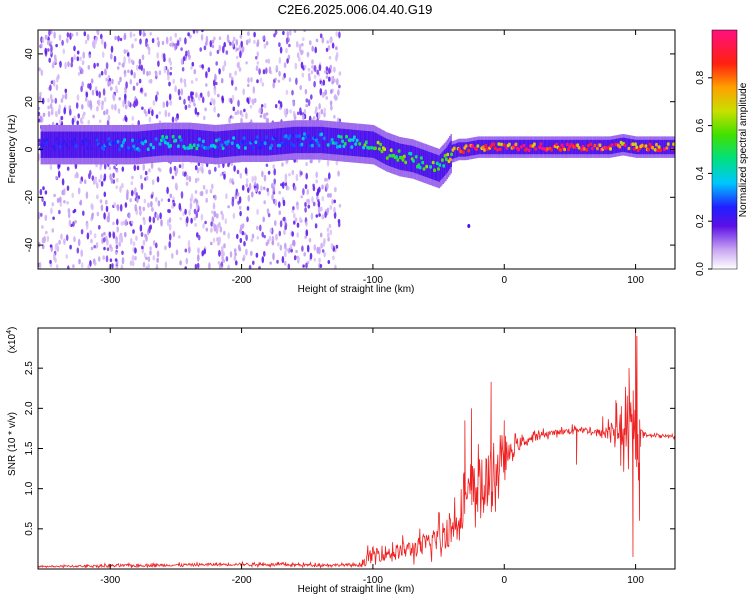 The height and width of the screenshot is (600, 750). I want to click on heatmap-y-tick-label: -20, so click(29, 197).